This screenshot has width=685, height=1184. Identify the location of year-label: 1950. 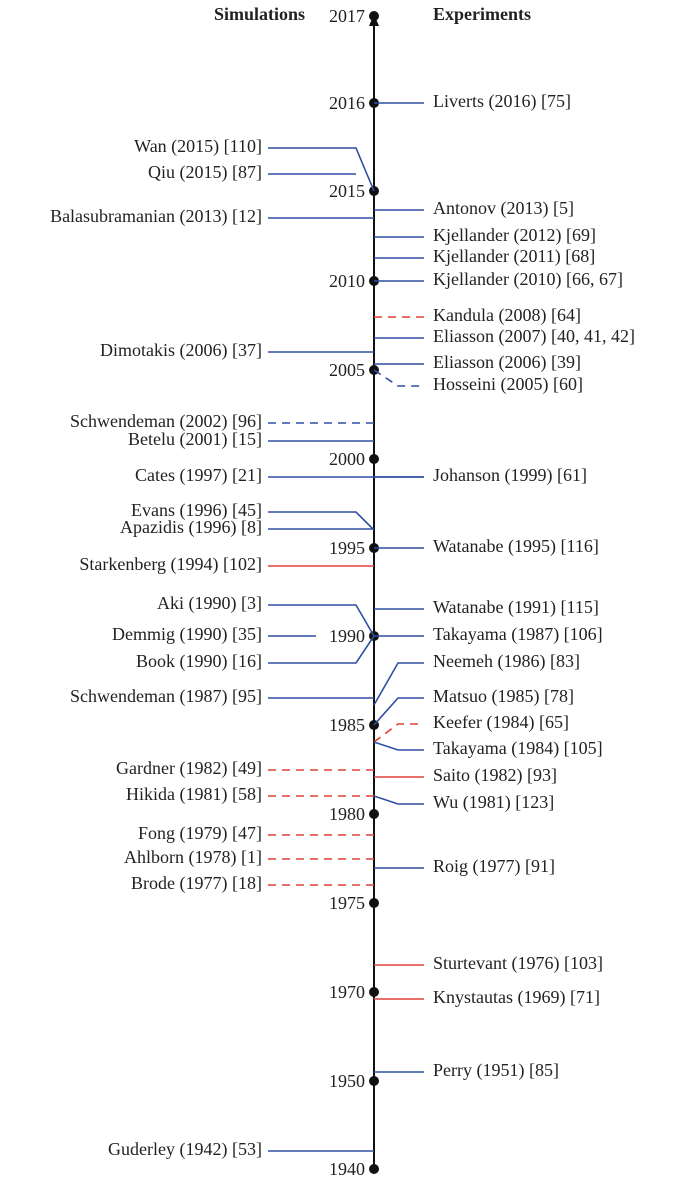
(347, 1081).